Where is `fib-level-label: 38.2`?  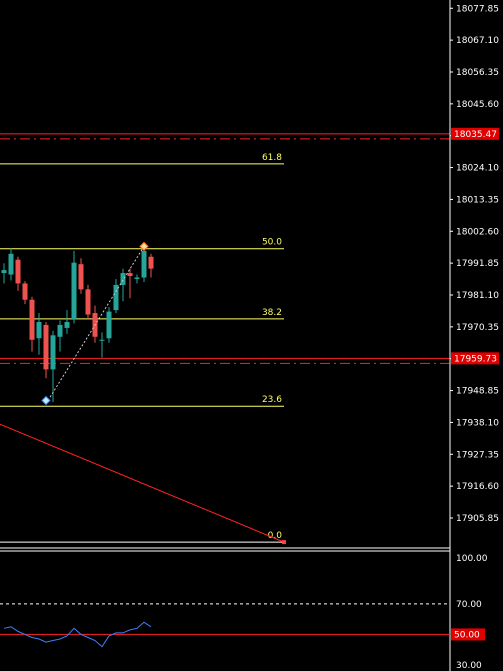
fib-level-label: 38.2 is located at coordinates (272, 313).